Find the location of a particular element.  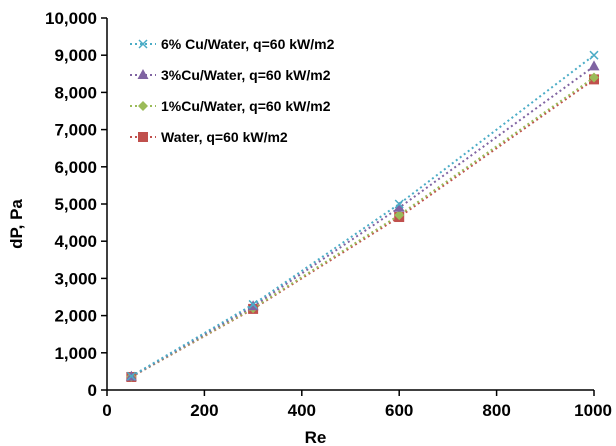

x-tick-label: 1000 is located at coordinates (593, 410).